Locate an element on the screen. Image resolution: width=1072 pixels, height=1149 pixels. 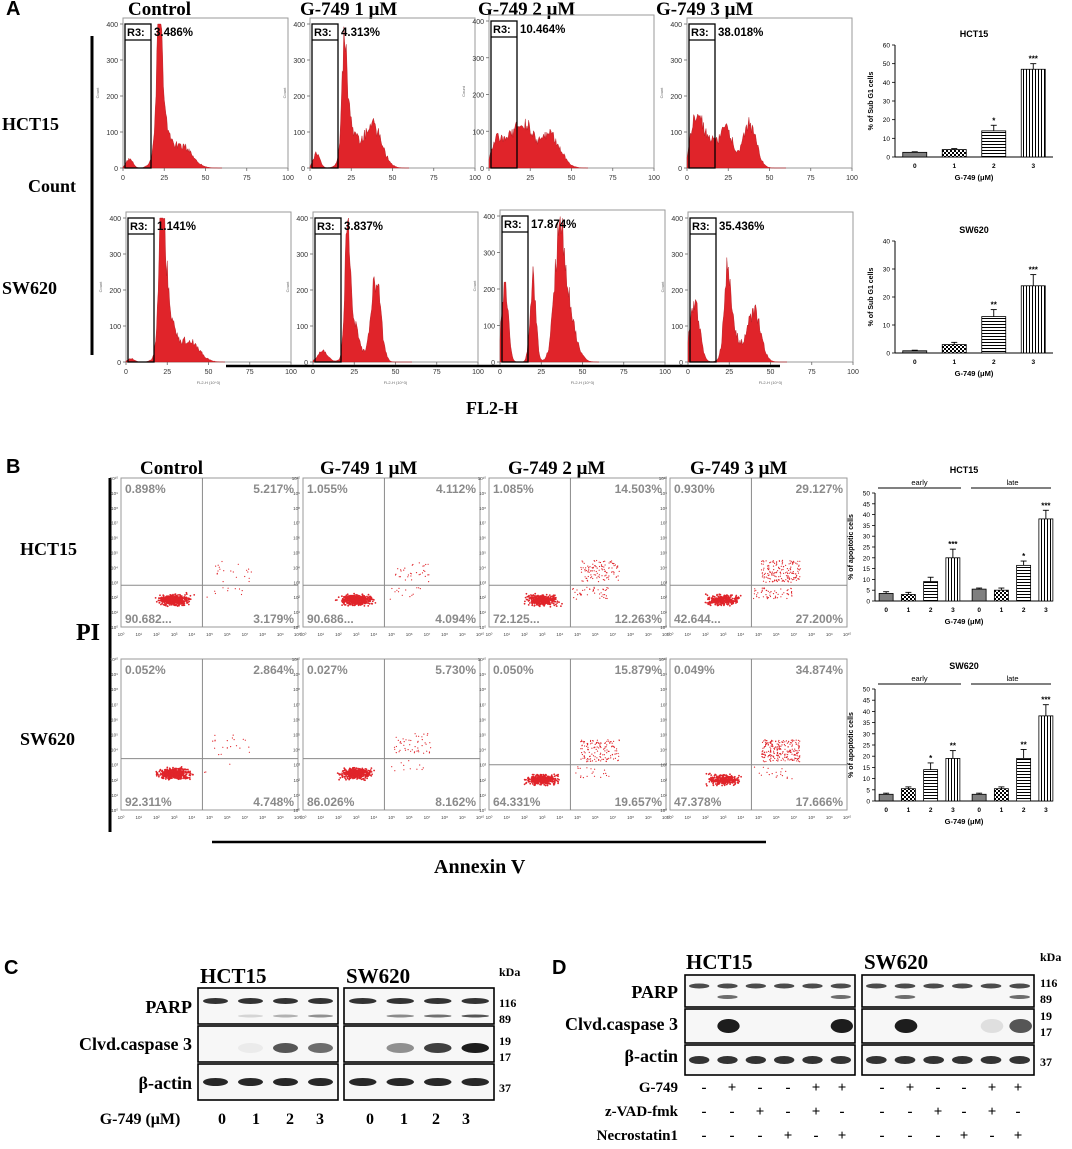
hist-sw620-2-xtick-label: 75 is located at coordinates (624, 372).